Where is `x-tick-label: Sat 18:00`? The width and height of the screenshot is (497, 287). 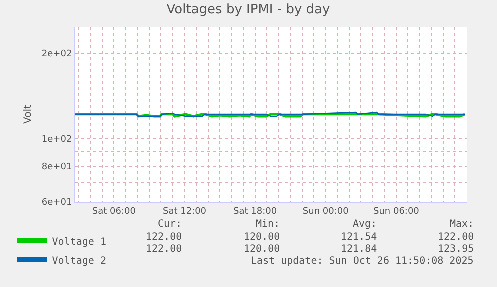
x-tick-label: Sat 18:00 is located at coordinates (256, 211).